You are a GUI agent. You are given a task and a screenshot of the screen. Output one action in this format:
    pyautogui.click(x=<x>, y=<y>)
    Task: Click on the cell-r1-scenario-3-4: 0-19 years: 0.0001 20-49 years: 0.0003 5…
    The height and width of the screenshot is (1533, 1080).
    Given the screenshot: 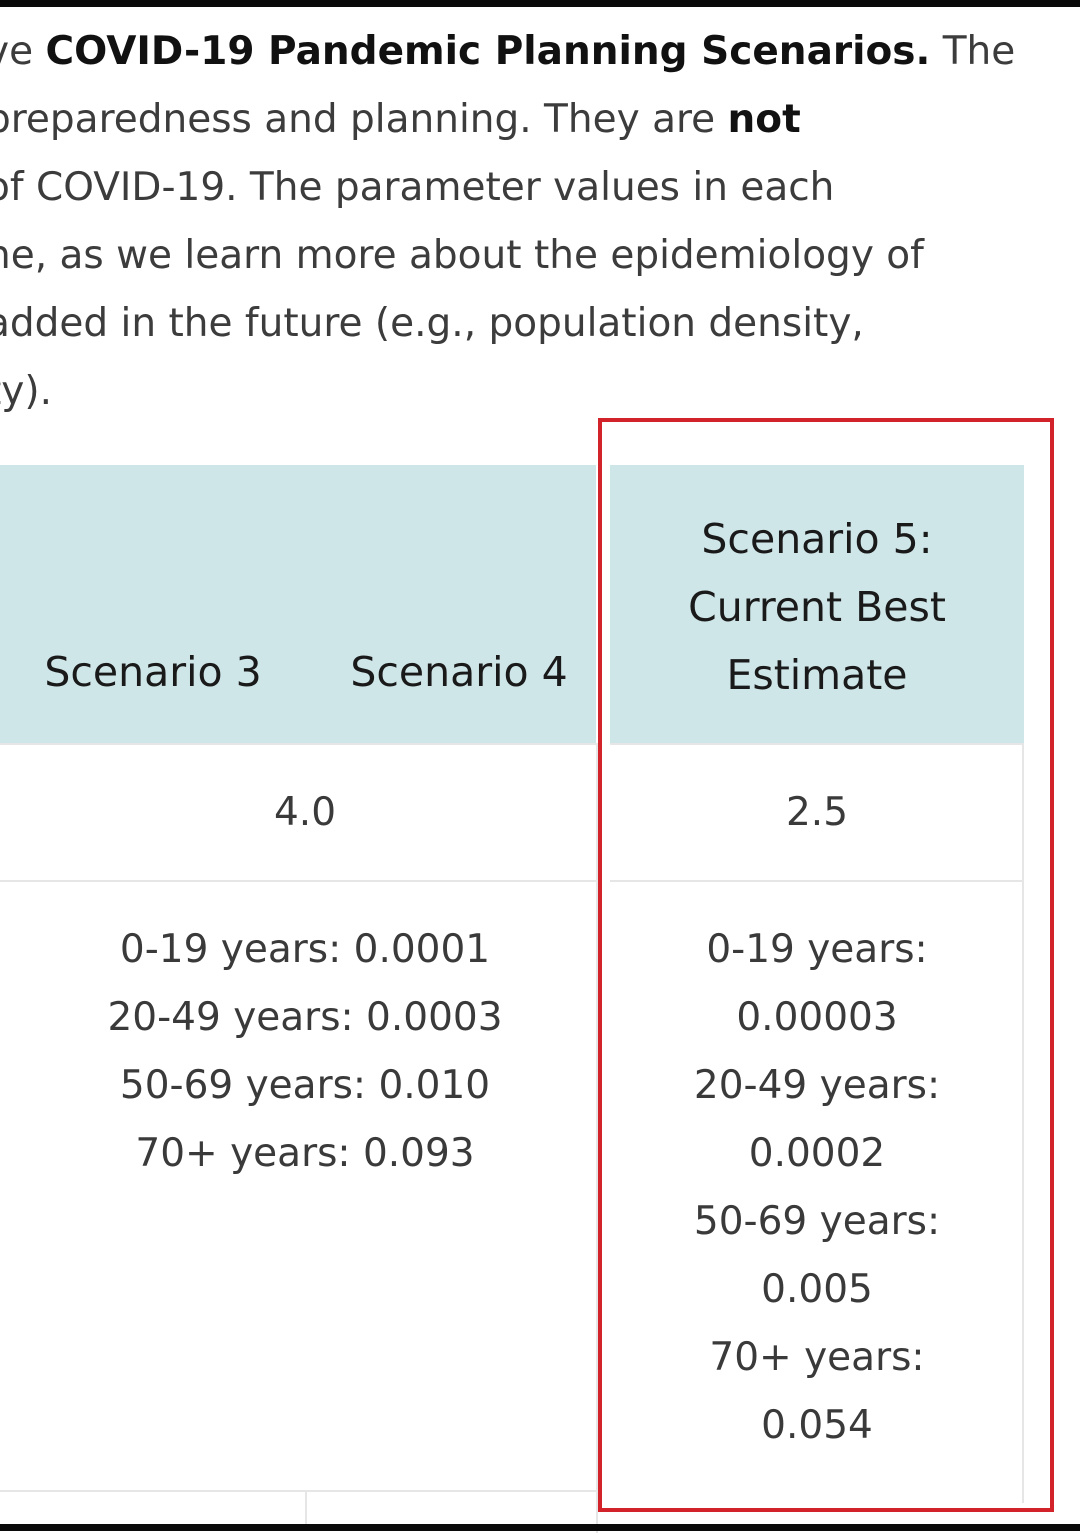 What is the action you would take?
    pyautogui.click(x=305, y=1051)
    